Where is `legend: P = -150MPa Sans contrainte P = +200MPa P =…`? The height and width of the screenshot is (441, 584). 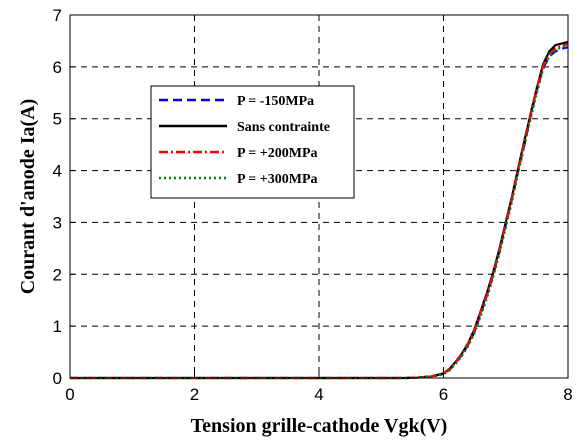 legend: P = -150MPa Sans contrainte P = +200MPa P =… is located at coordinates (252, 142).